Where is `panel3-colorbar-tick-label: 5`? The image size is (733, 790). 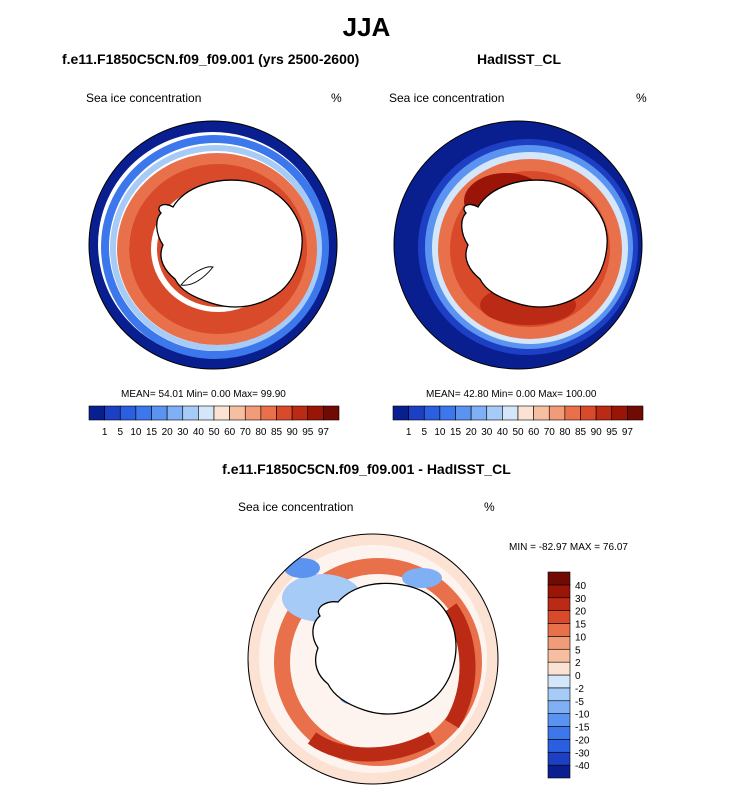 panel3-colorbar-tick-label: 5 is located at coordinates (578, 650).